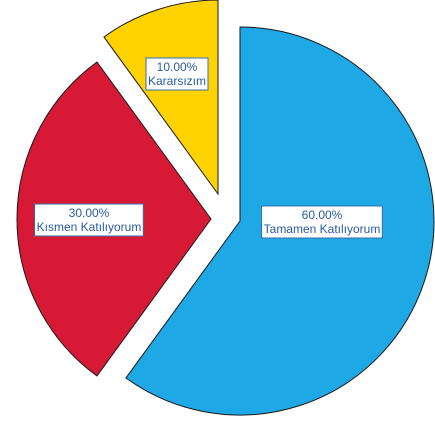 The image size is (435, 427). What do you see at coordinates (161, 98) in the screenshot?
I see `pie-slice-kararsizim` at bounding box center [161, 98].